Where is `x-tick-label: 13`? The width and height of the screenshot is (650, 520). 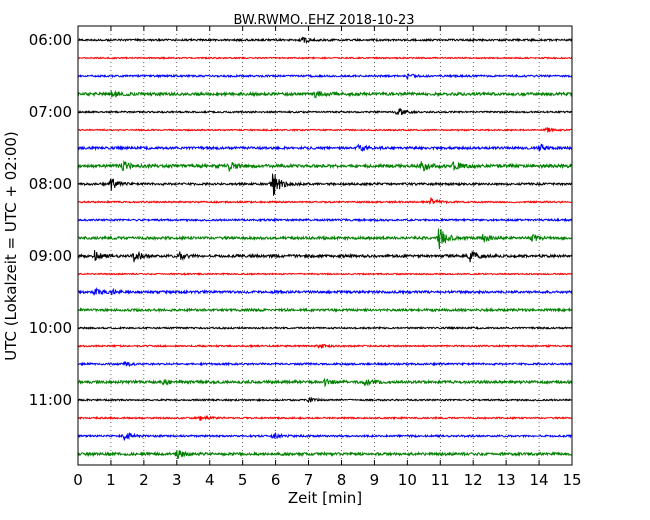 x-tick-label: 13 is located at coordinates (506, 480).